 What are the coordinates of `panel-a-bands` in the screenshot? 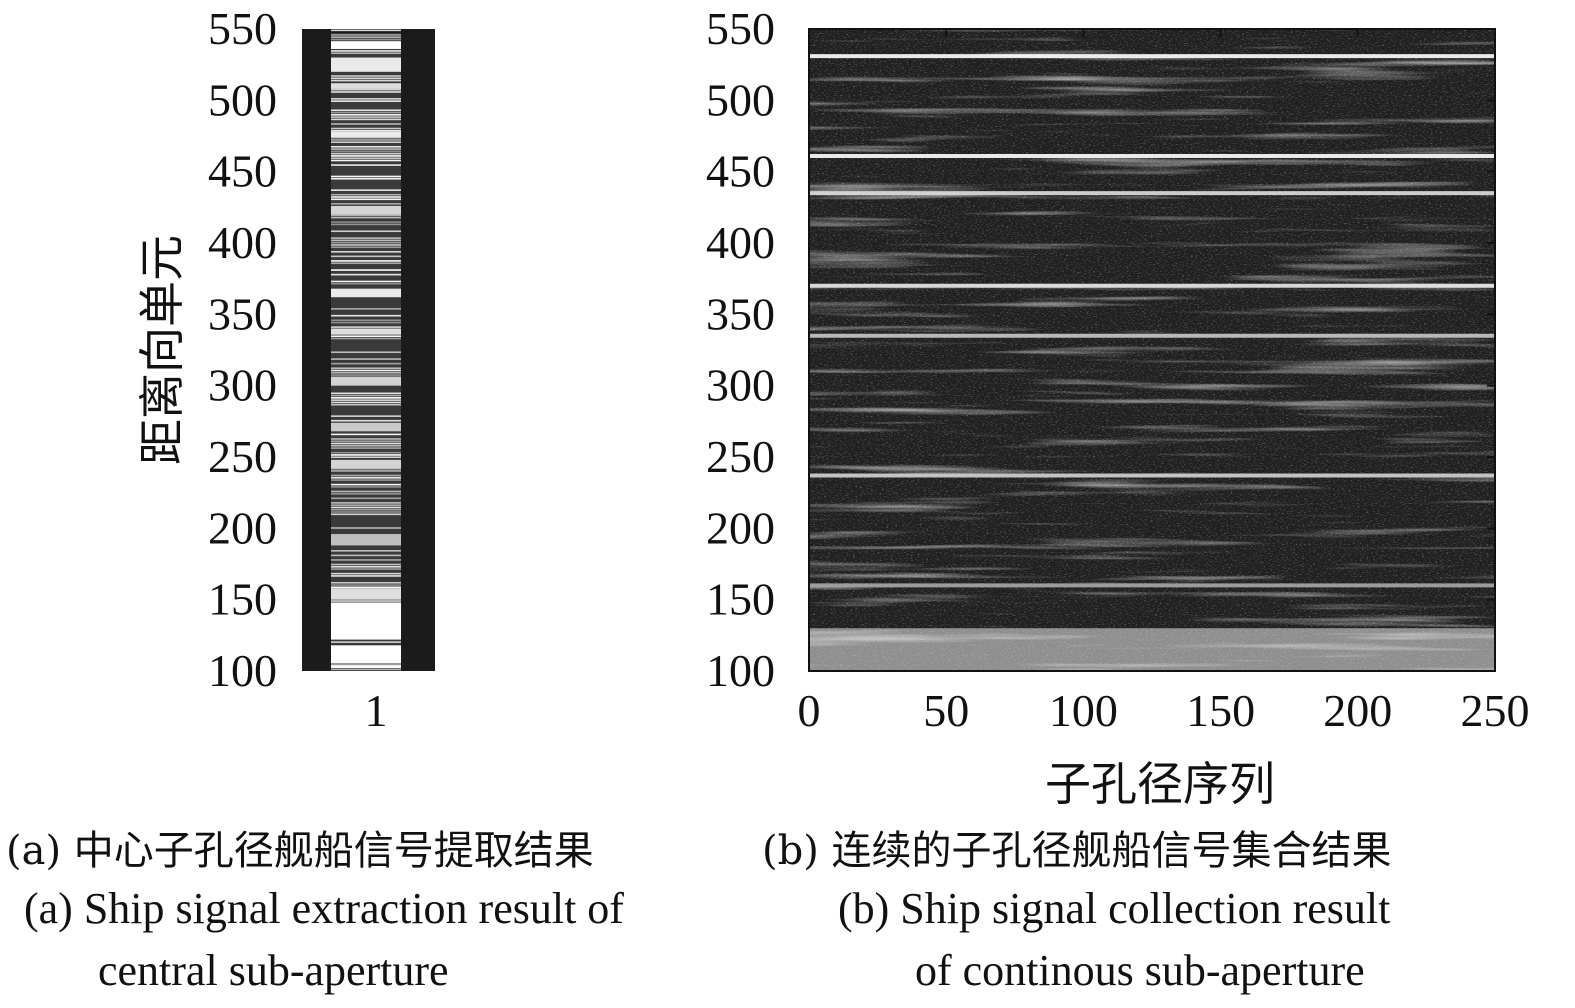 It's located at (366, 350).